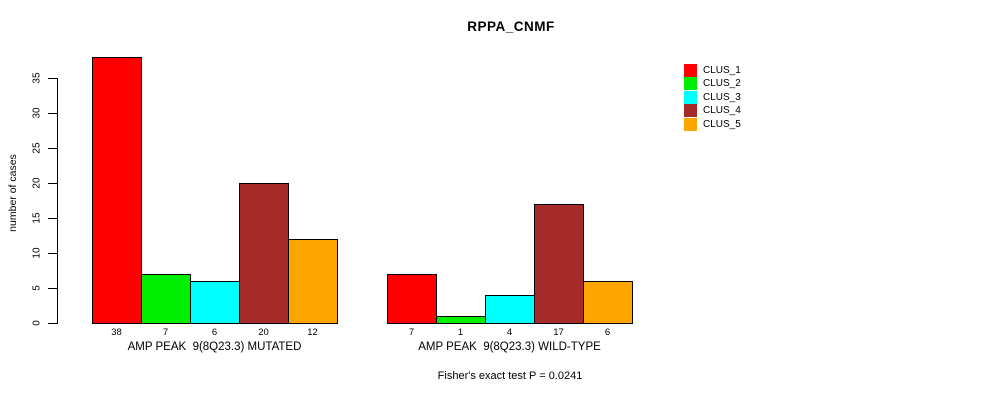 Image resolution: width=990 pixels, height=400 pixels. I want to click on y-axis-line, so click(57, 201).